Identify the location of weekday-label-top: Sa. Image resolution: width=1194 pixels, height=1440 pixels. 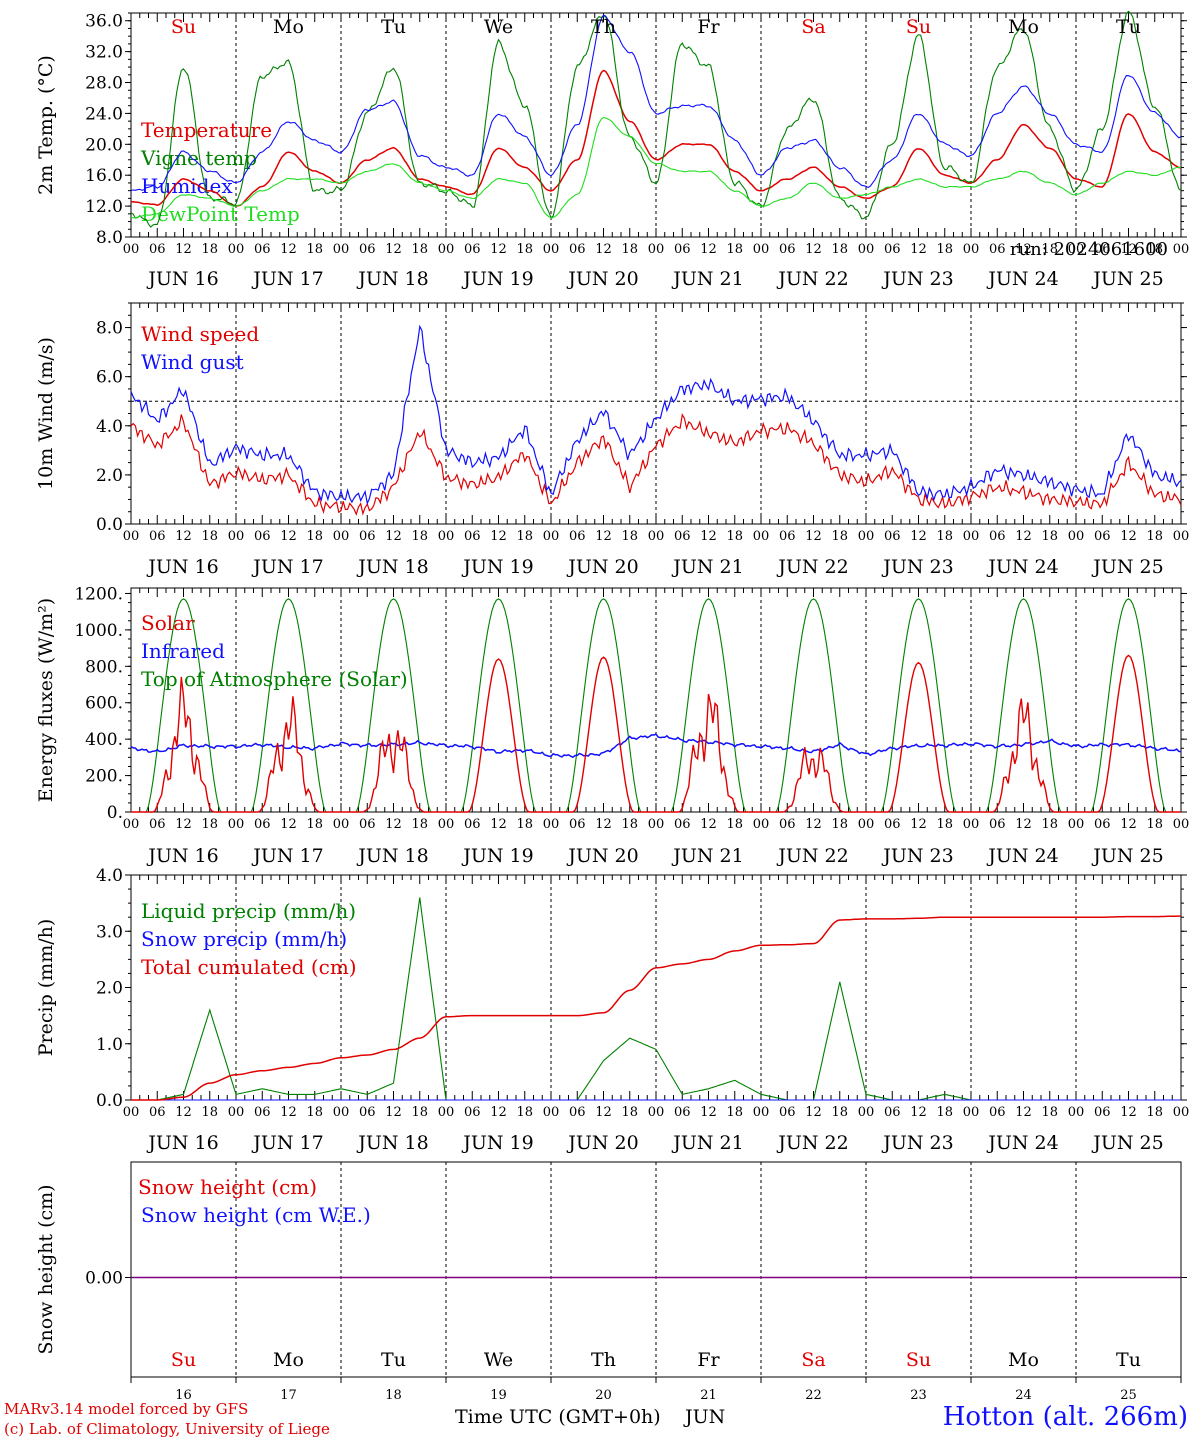
(813, 27).